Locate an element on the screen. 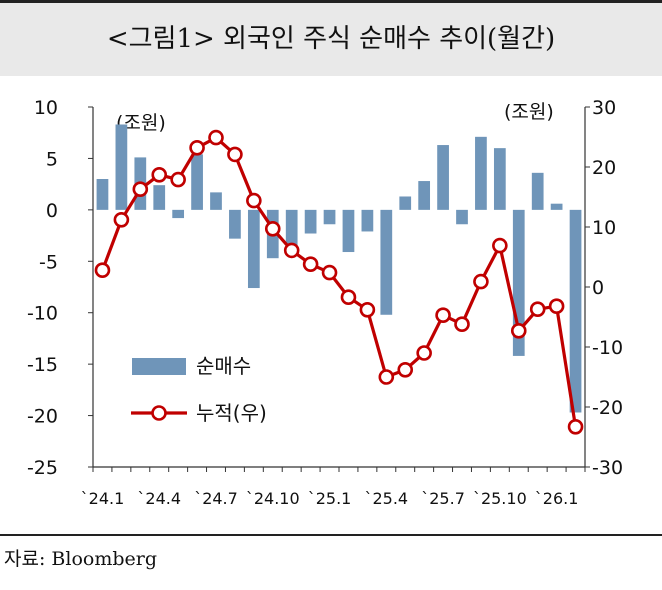 The image size is (662, 590). right-tick-label: -10 is located at coordinates (607, 348).